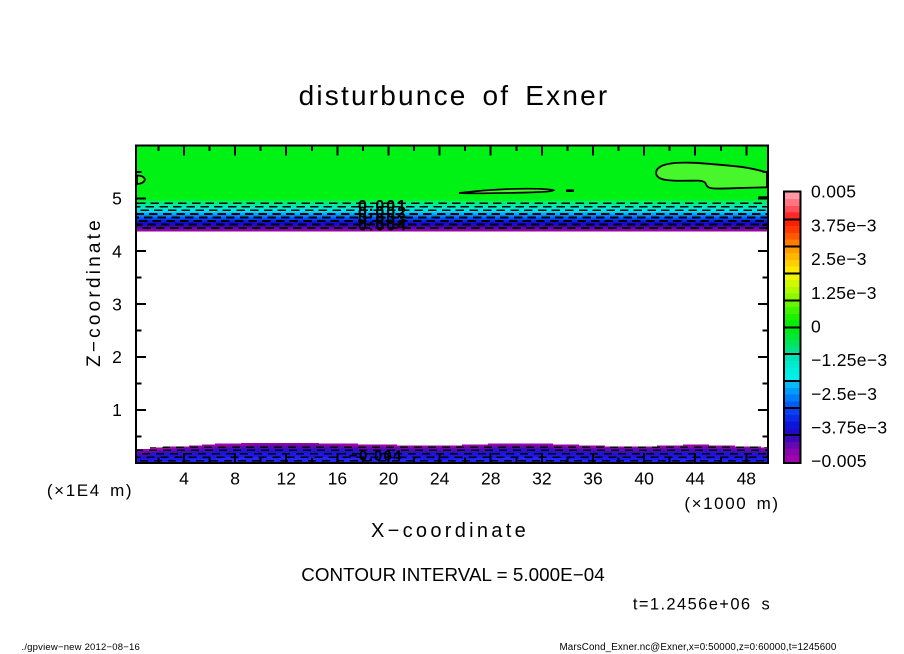 Image resolution: width=904 pixels, height=654 pixels. Describe the element at coordinates (490, 479) in the screenshot. I see `svg-text: 28` at that location.